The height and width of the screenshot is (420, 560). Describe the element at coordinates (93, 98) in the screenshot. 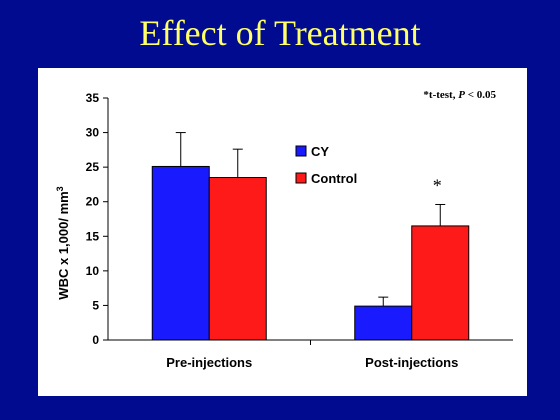

I see `y-tick-label: 35` at that location.